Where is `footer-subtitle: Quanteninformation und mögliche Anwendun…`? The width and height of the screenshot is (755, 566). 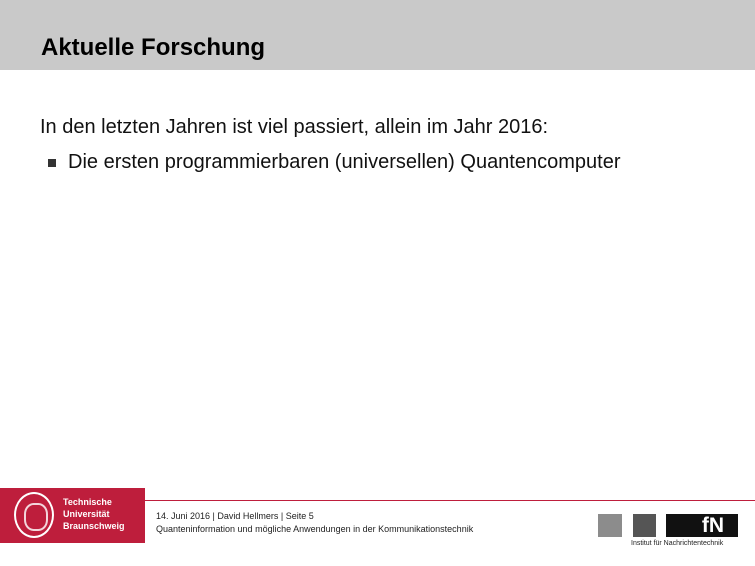
footer-subtitle: Quanteninformation und mögliche Anwendun… is located at coordinates (315, 529).